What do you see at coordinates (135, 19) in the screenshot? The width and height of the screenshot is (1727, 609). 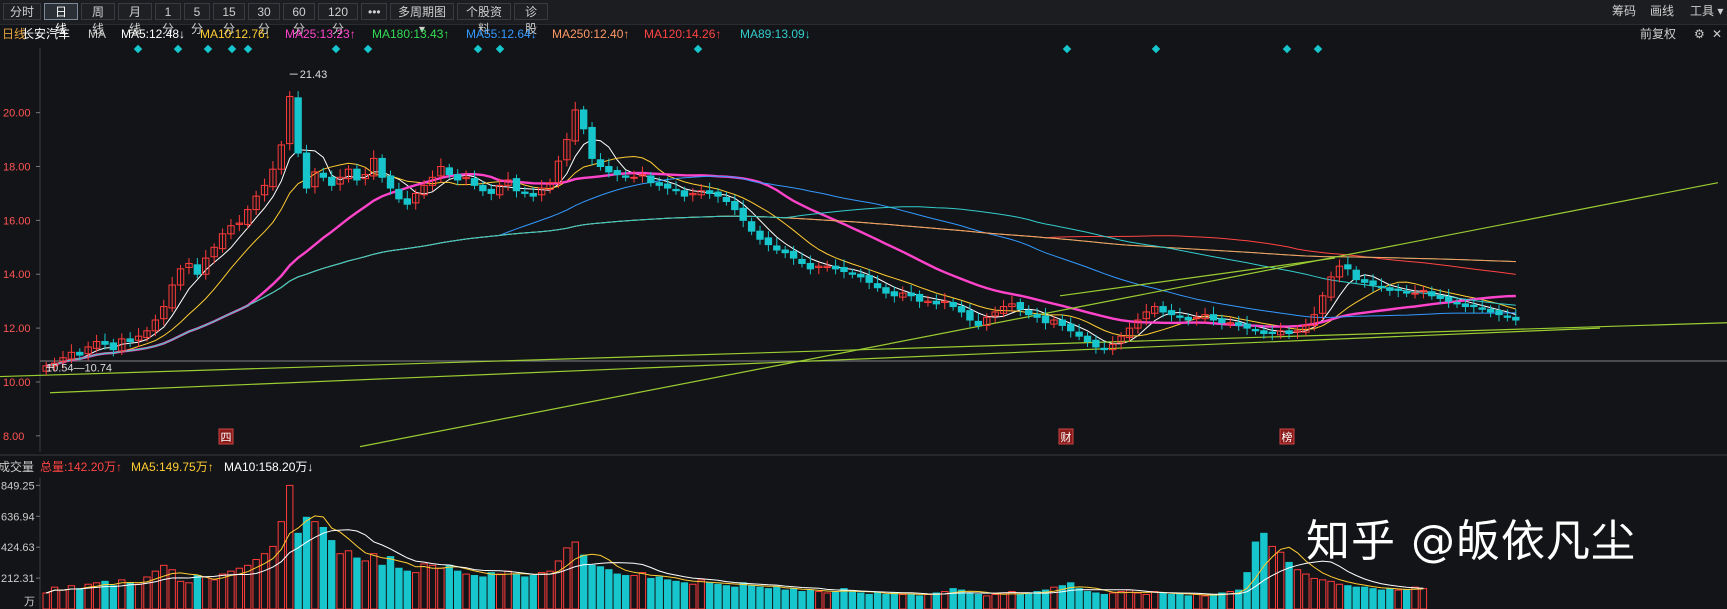 I see `tab-3: 月线` at bounding box center [135, 19].